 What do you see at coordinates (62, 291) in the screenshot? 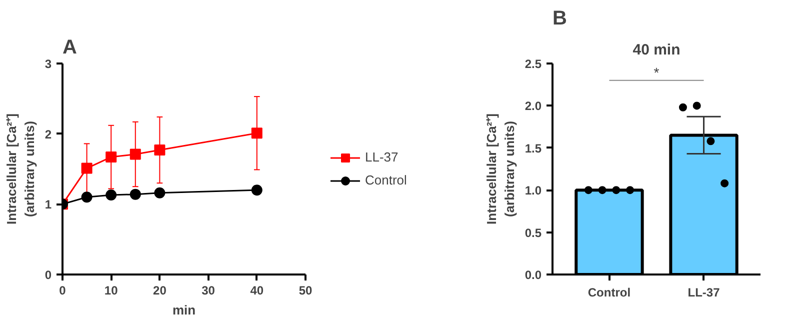
I see `x-tick-label: 0` at bounding box center [62, 291].